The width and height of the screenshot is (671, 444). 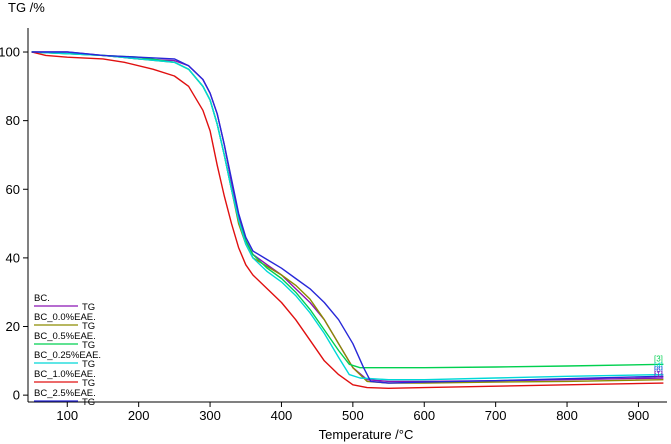 I want to click on end-marker-label: [3], so click(x=658, y=358).